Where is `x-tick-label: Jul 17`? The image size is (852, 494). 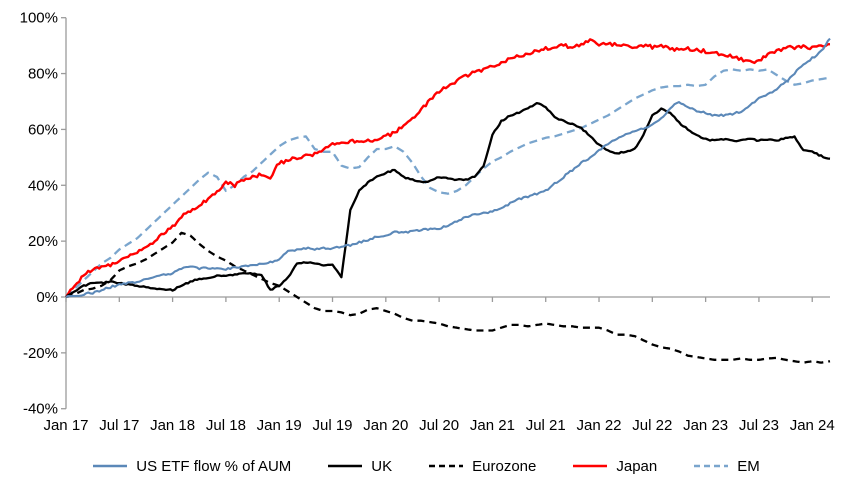
x-tick-label: Jul 17 is located at coordinates (119, 425).